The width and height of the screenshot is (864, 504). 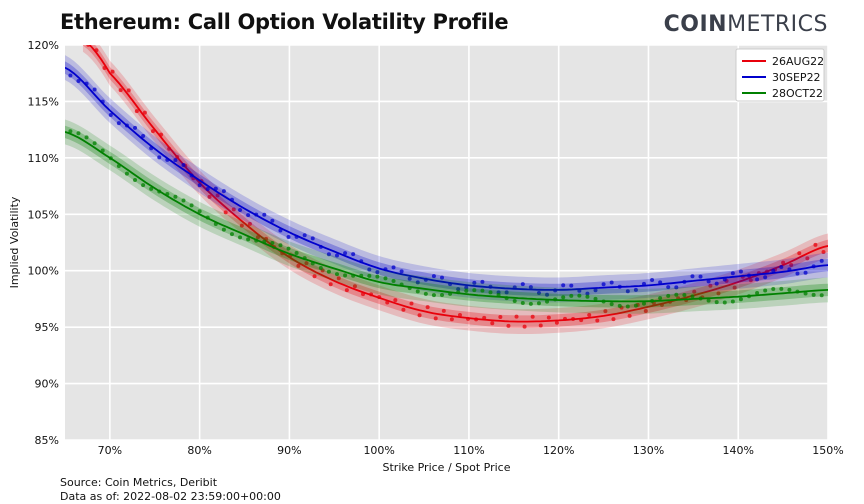 I want to click on x-tick-label: 90%, so click(x=289, y=450).